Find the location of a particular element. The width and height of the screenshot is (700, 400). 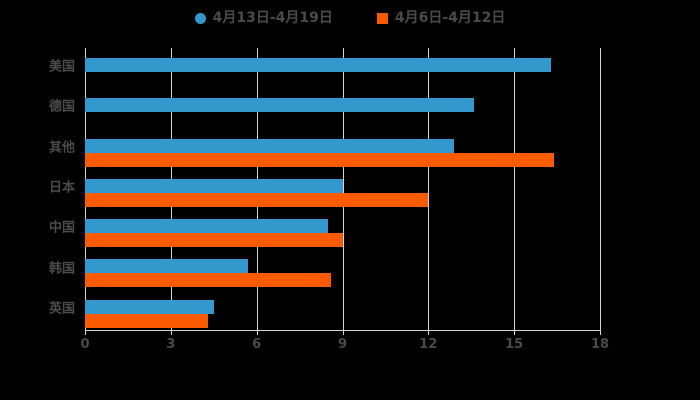

y-axis-tick-label: 美国 is located at coordinates (61, 67).